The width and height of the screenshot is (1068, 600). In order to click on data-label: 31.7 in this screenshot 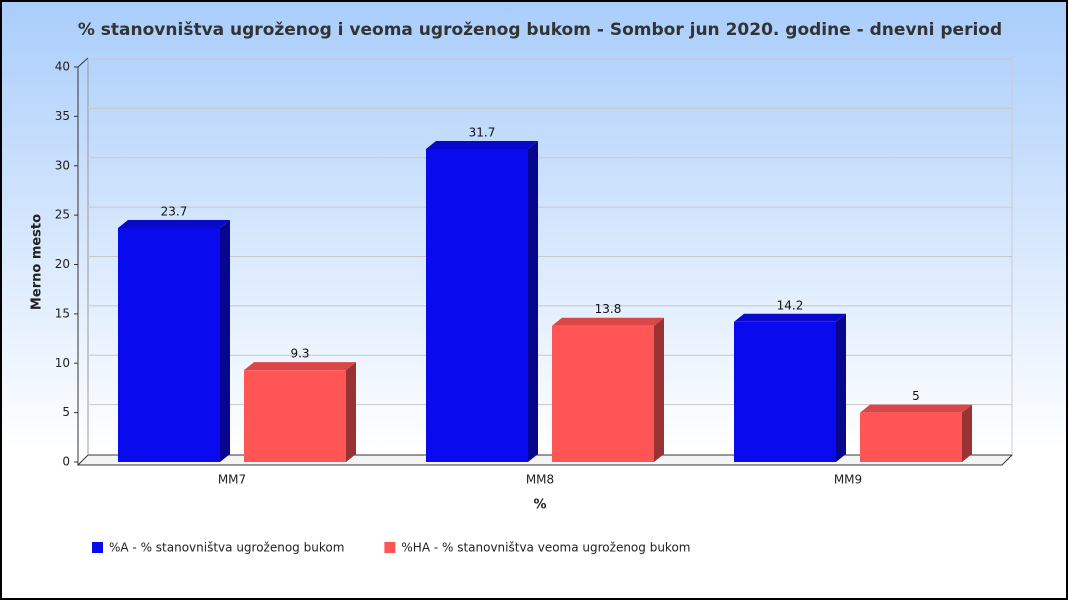, I will do `click(482, 132)`.